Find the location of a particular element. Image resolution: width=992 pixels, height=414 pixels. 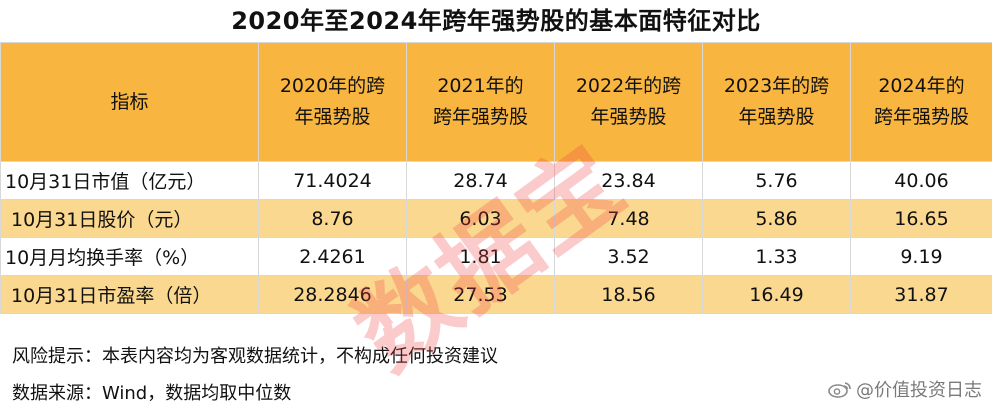

weibo-account: @价值投资日志 is located at coordinates (919, 390).